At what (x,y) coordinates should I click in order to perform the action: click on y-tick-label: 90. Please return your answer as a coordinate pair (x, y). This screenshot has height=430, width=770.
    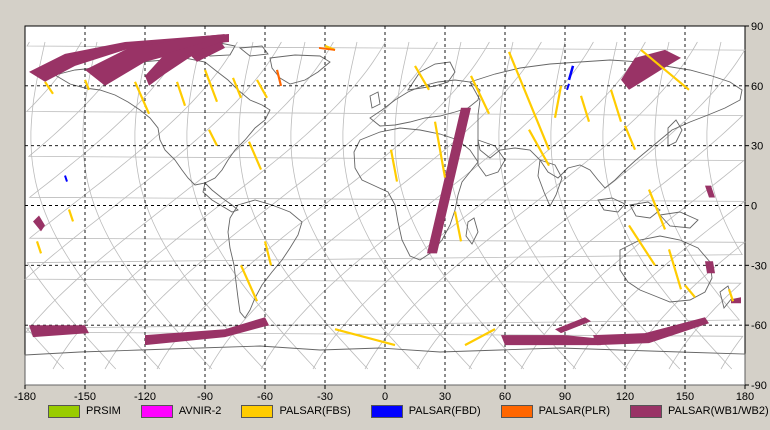
    Looking at the image, I should click on (757, 27).